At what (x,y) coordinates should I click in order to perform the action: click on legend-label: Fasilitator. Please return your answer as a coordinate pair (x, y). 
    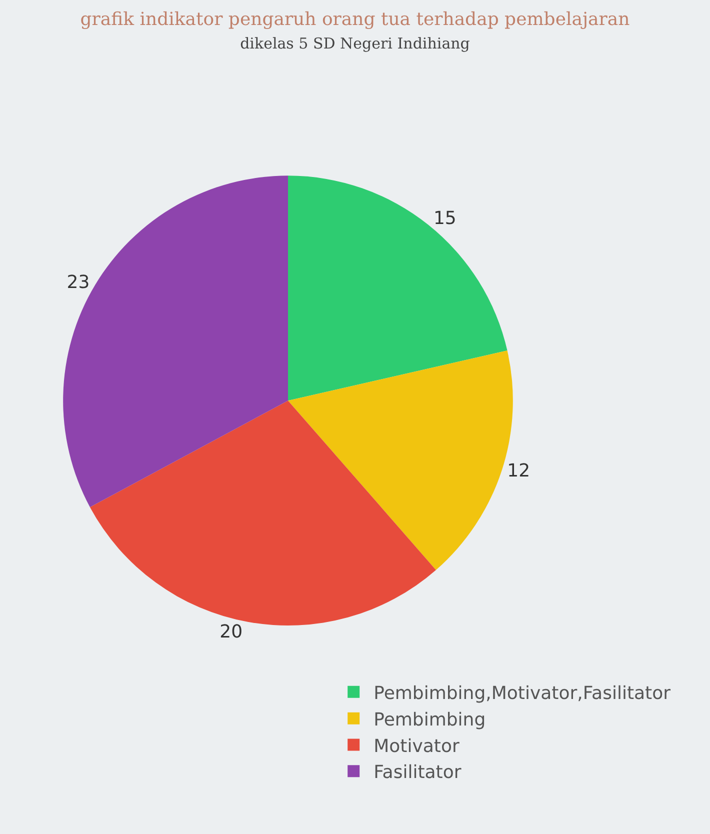
    Looking at the image, I should click on (418, 773).